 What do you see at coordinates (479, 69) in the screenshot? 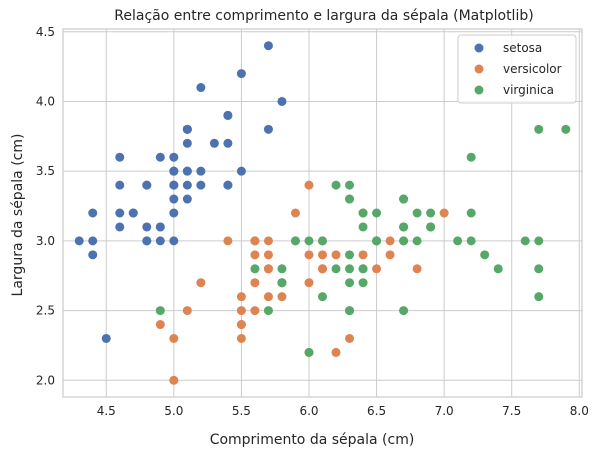
I see `legend-marker-versicolor` at bounding box center [479, 69].